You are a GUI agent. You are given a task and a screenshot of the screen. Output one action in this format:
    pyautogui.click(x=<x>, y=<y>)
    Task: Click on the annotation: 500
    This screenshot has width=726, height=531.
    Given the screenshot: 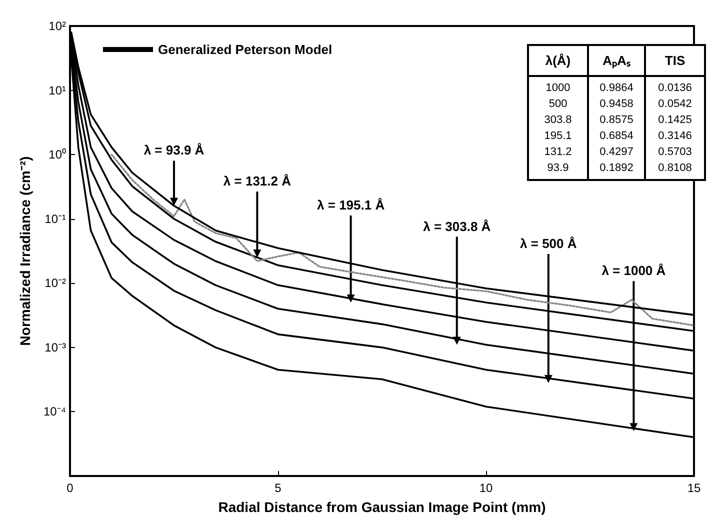 What is the action you would take?
    pyautogui.click(x=558, y=104)
    